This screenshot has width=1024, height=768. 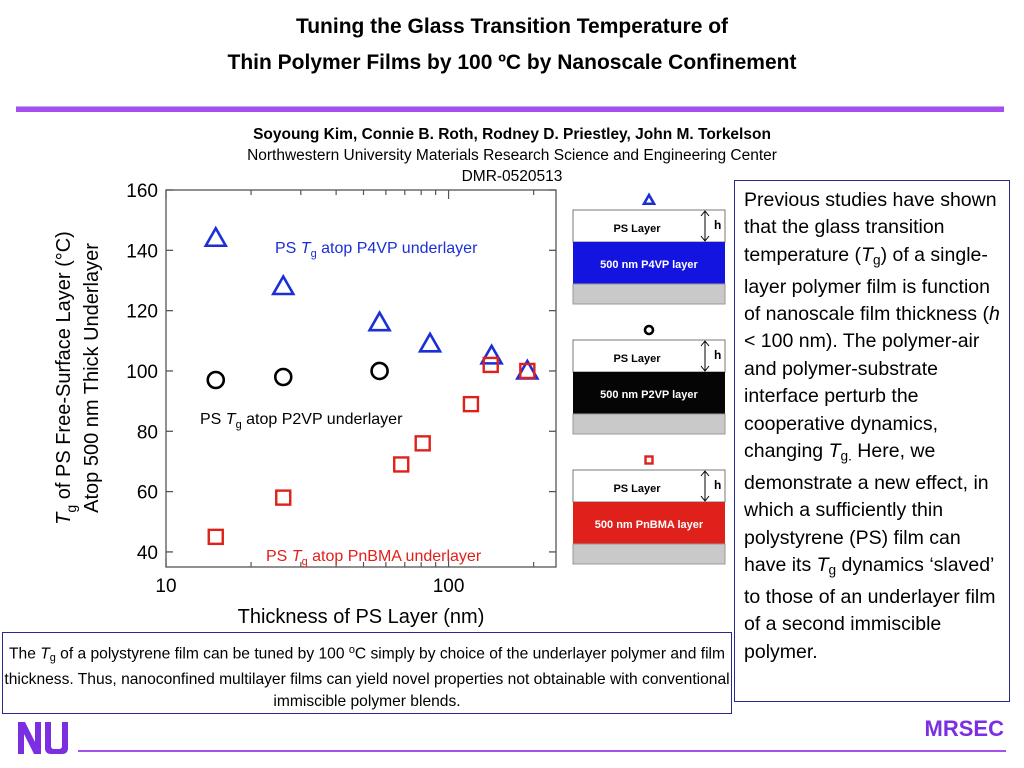 I want to click on y-tick-label: 160, so click(x=142, y=191).